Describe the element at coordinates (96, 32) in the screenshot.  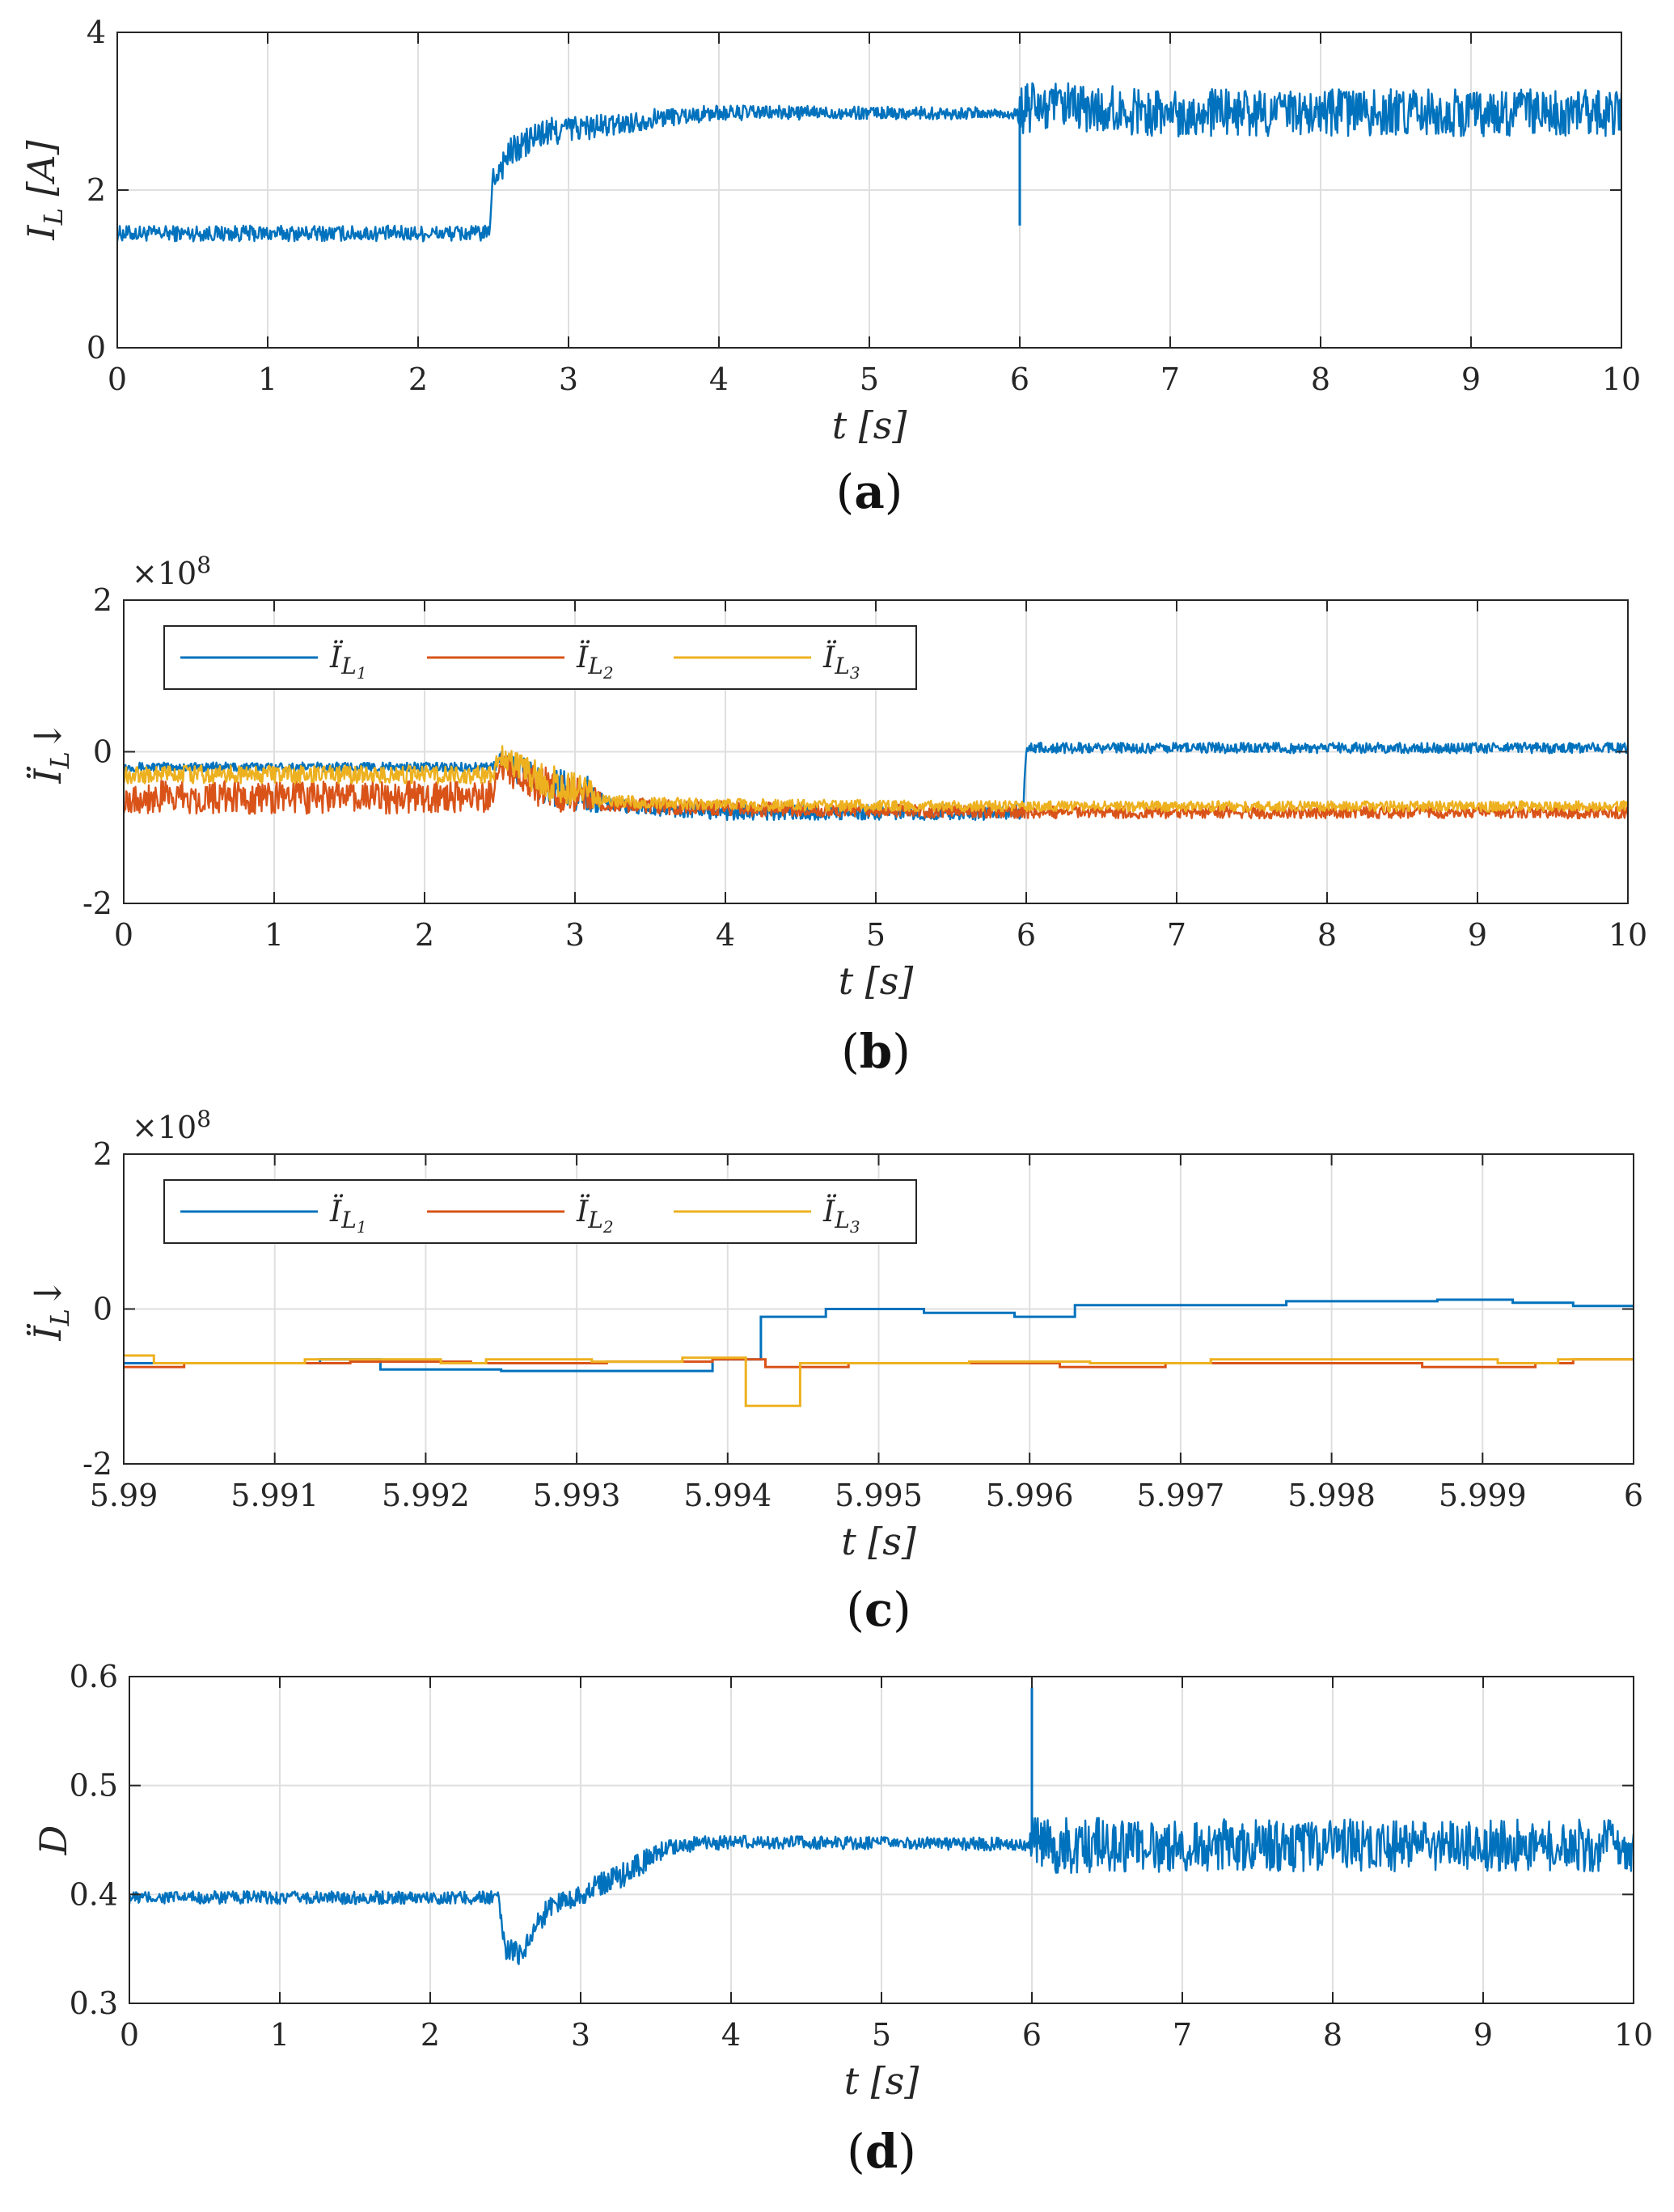
I see `y-tick-label: 4` at that location.